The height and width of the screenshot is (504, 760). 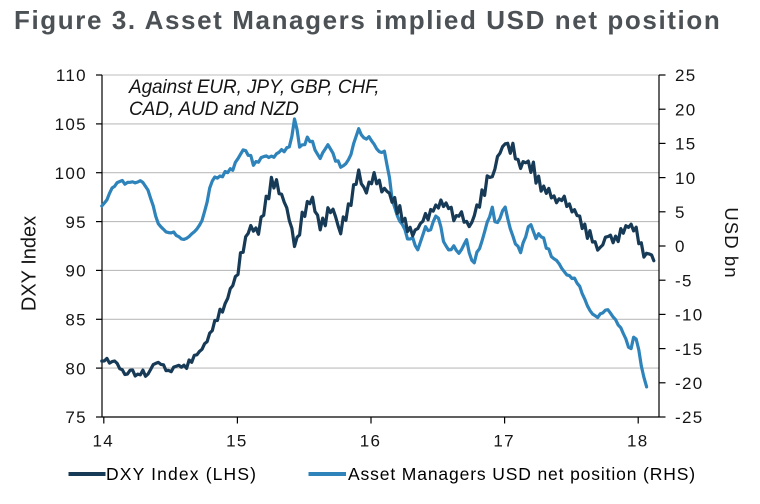 What do you see at coordinates (686, 109) in the screenshot?
I see `svg-text: 20` at bounding box center [686, 109].